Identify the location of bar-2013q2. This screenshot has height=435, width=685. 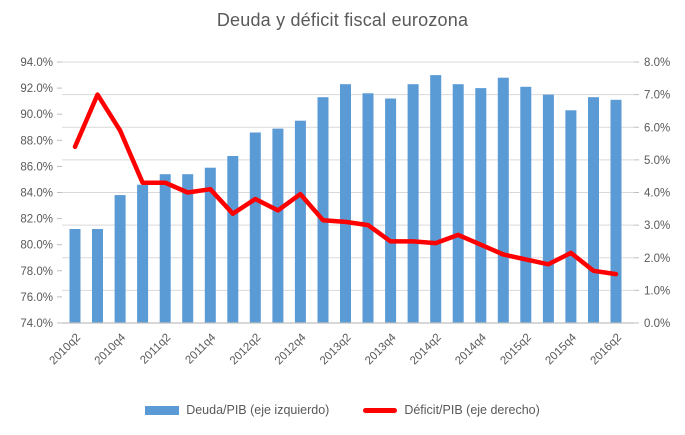
(345, 203).